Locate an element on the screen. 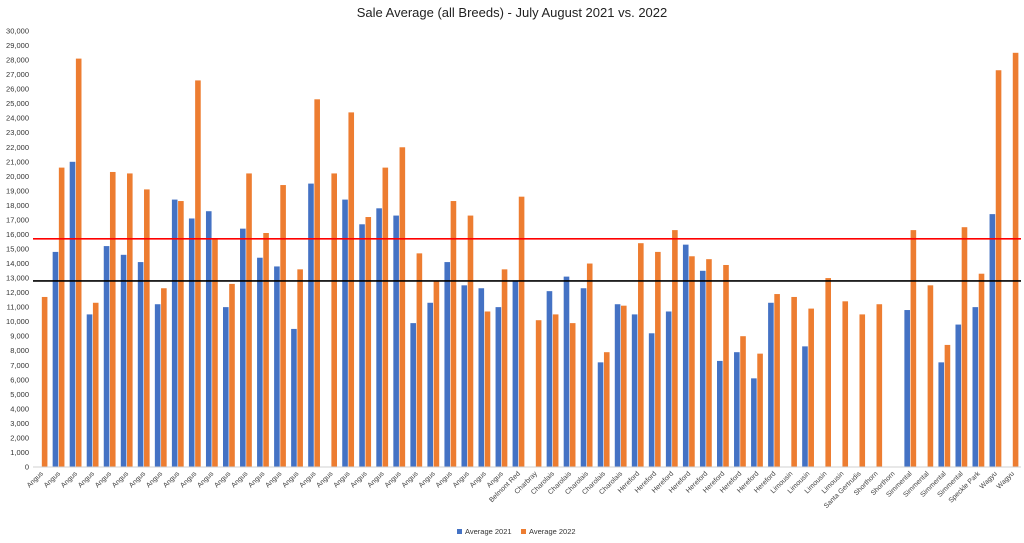 The width and height of the screenshot is (1024, 543). y-tick-label: 14,000 is located at coordinates (17, 263).